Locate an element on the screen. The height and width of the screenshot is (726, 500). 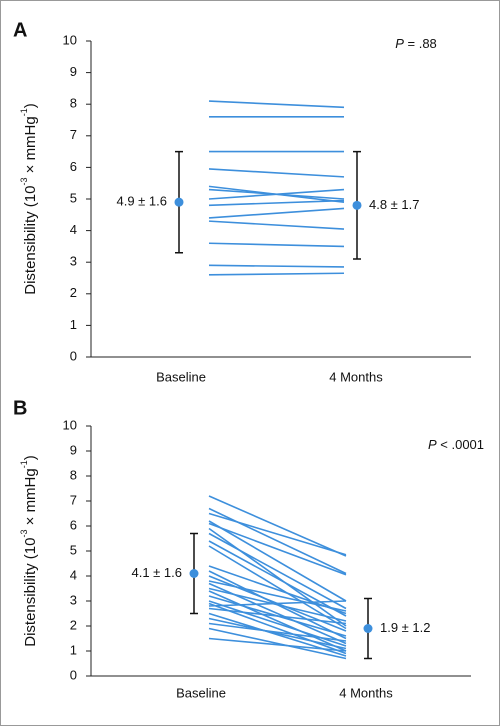
mean-label: 4.9 ± 1.6 is located at coordinates (141, 201).